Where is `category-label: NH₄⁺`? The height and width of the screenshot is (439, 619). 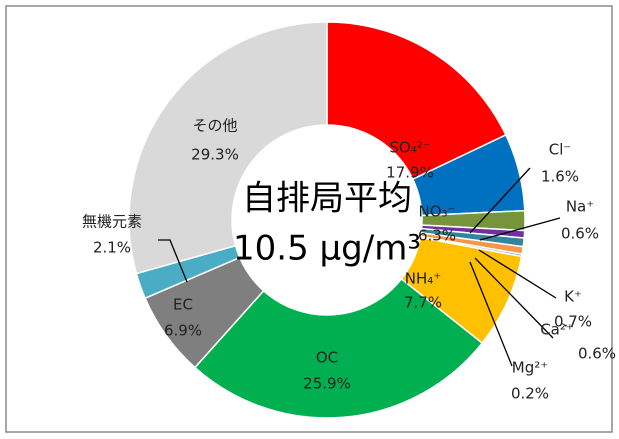 category-label: NH₄⁺ is located at coordinates (423, 279).